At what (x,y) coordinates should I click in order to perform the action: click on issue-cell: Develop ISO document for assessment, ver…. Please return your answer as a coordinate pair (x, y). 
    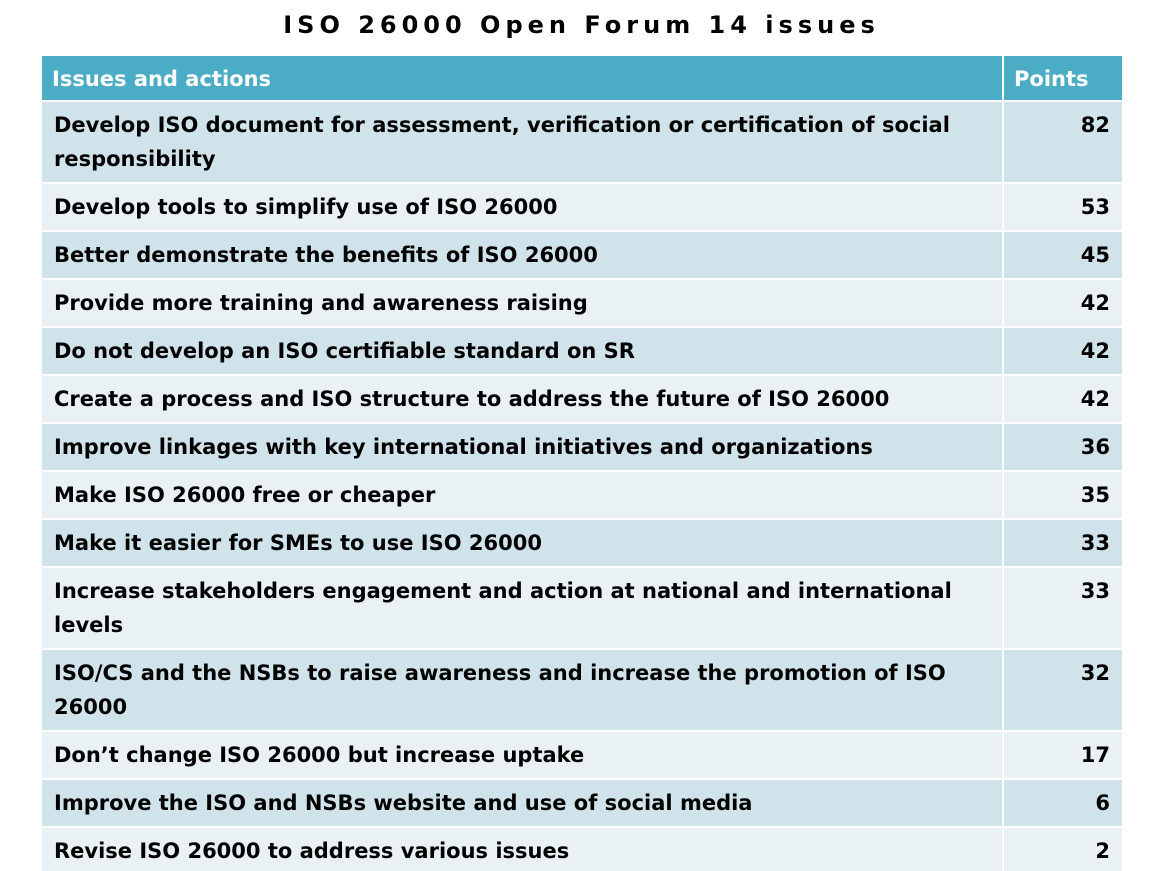
    Looking at the image, I should click on (522, 142).